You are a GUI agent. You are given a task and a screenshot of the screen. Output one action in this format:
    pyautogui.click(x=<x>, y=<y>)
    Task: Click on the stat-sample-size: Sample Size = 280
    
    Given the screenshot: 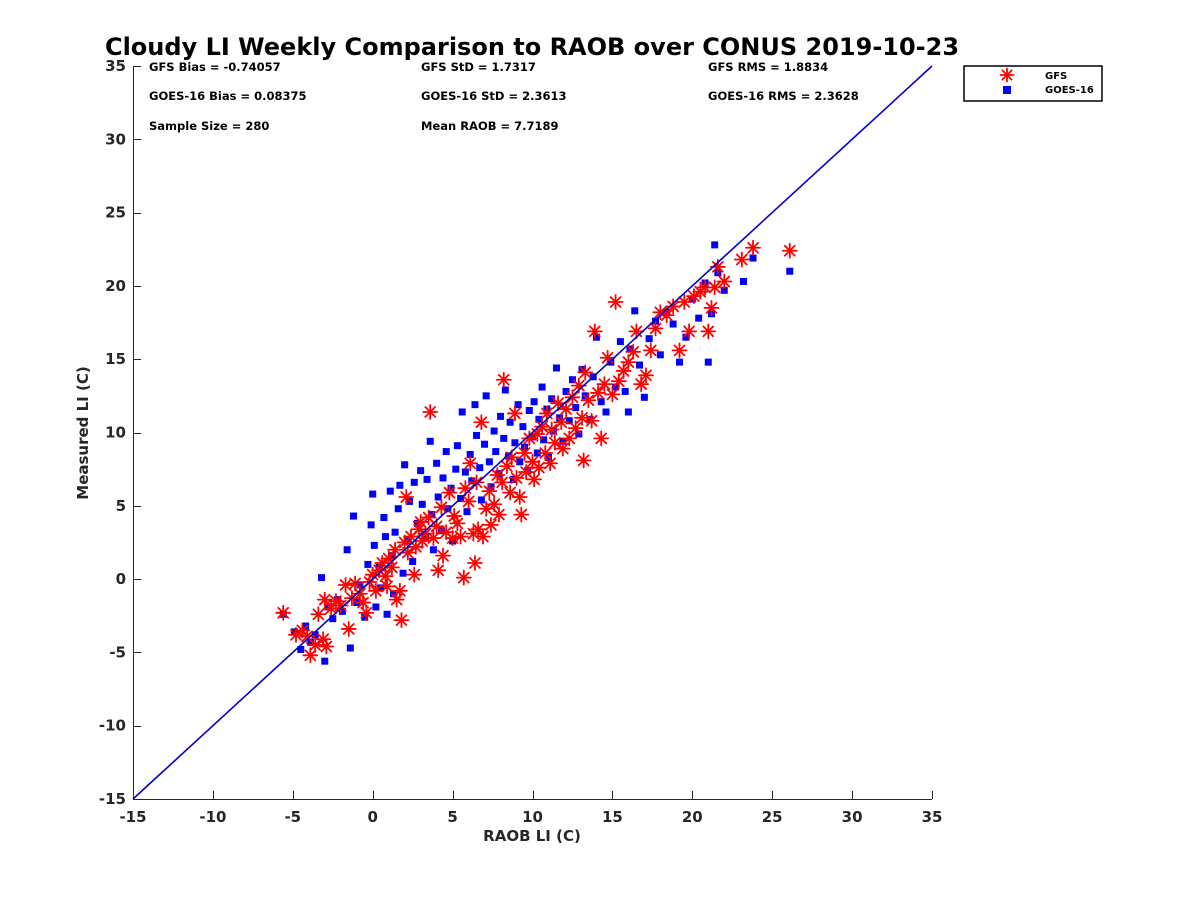 What is the action you would take?
    pyautogui.click(x=209, y=126)
    